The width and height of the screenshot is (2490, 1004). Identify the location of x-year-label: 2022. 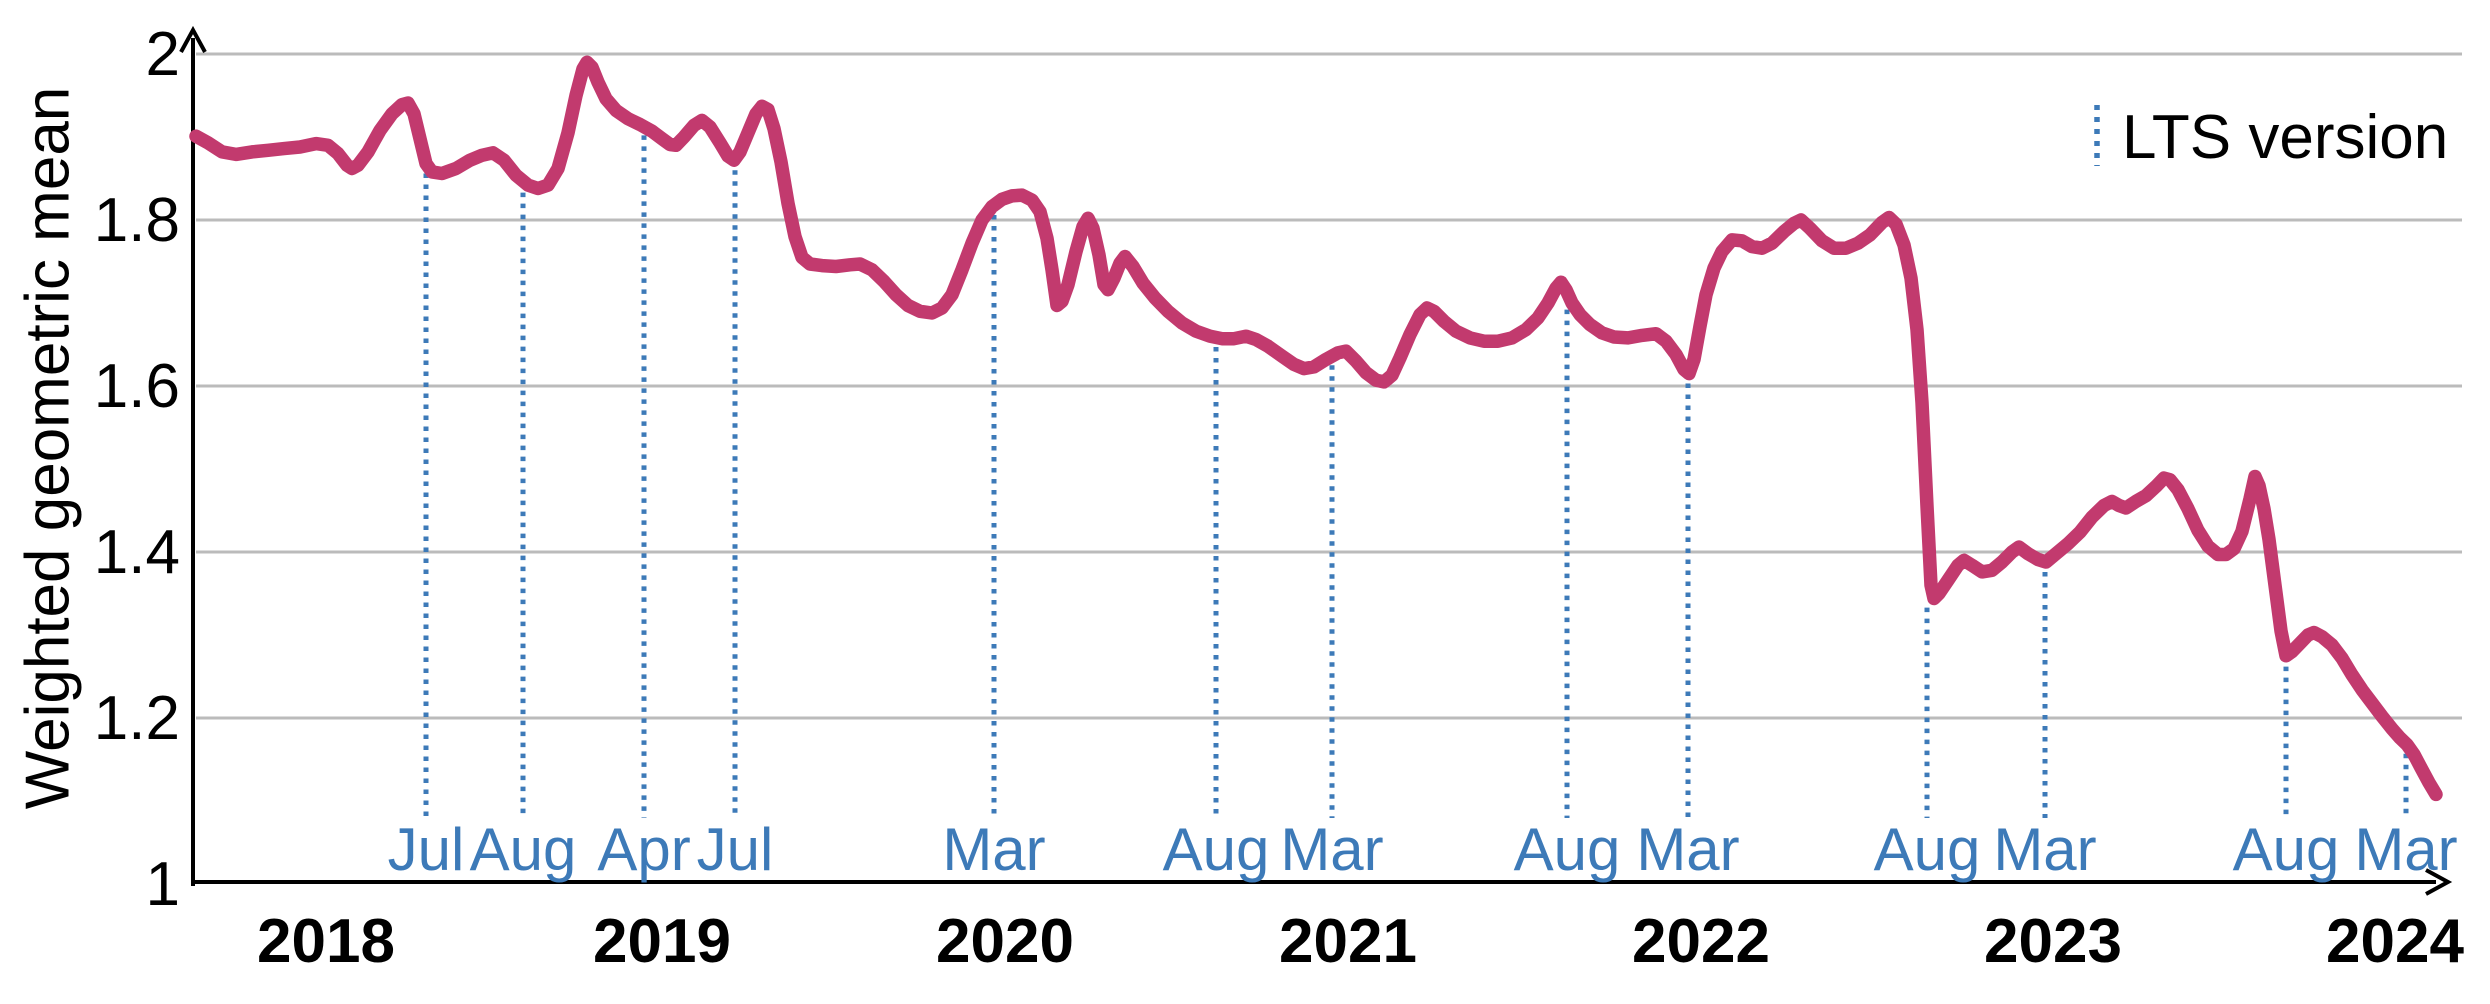
(1701, 941).